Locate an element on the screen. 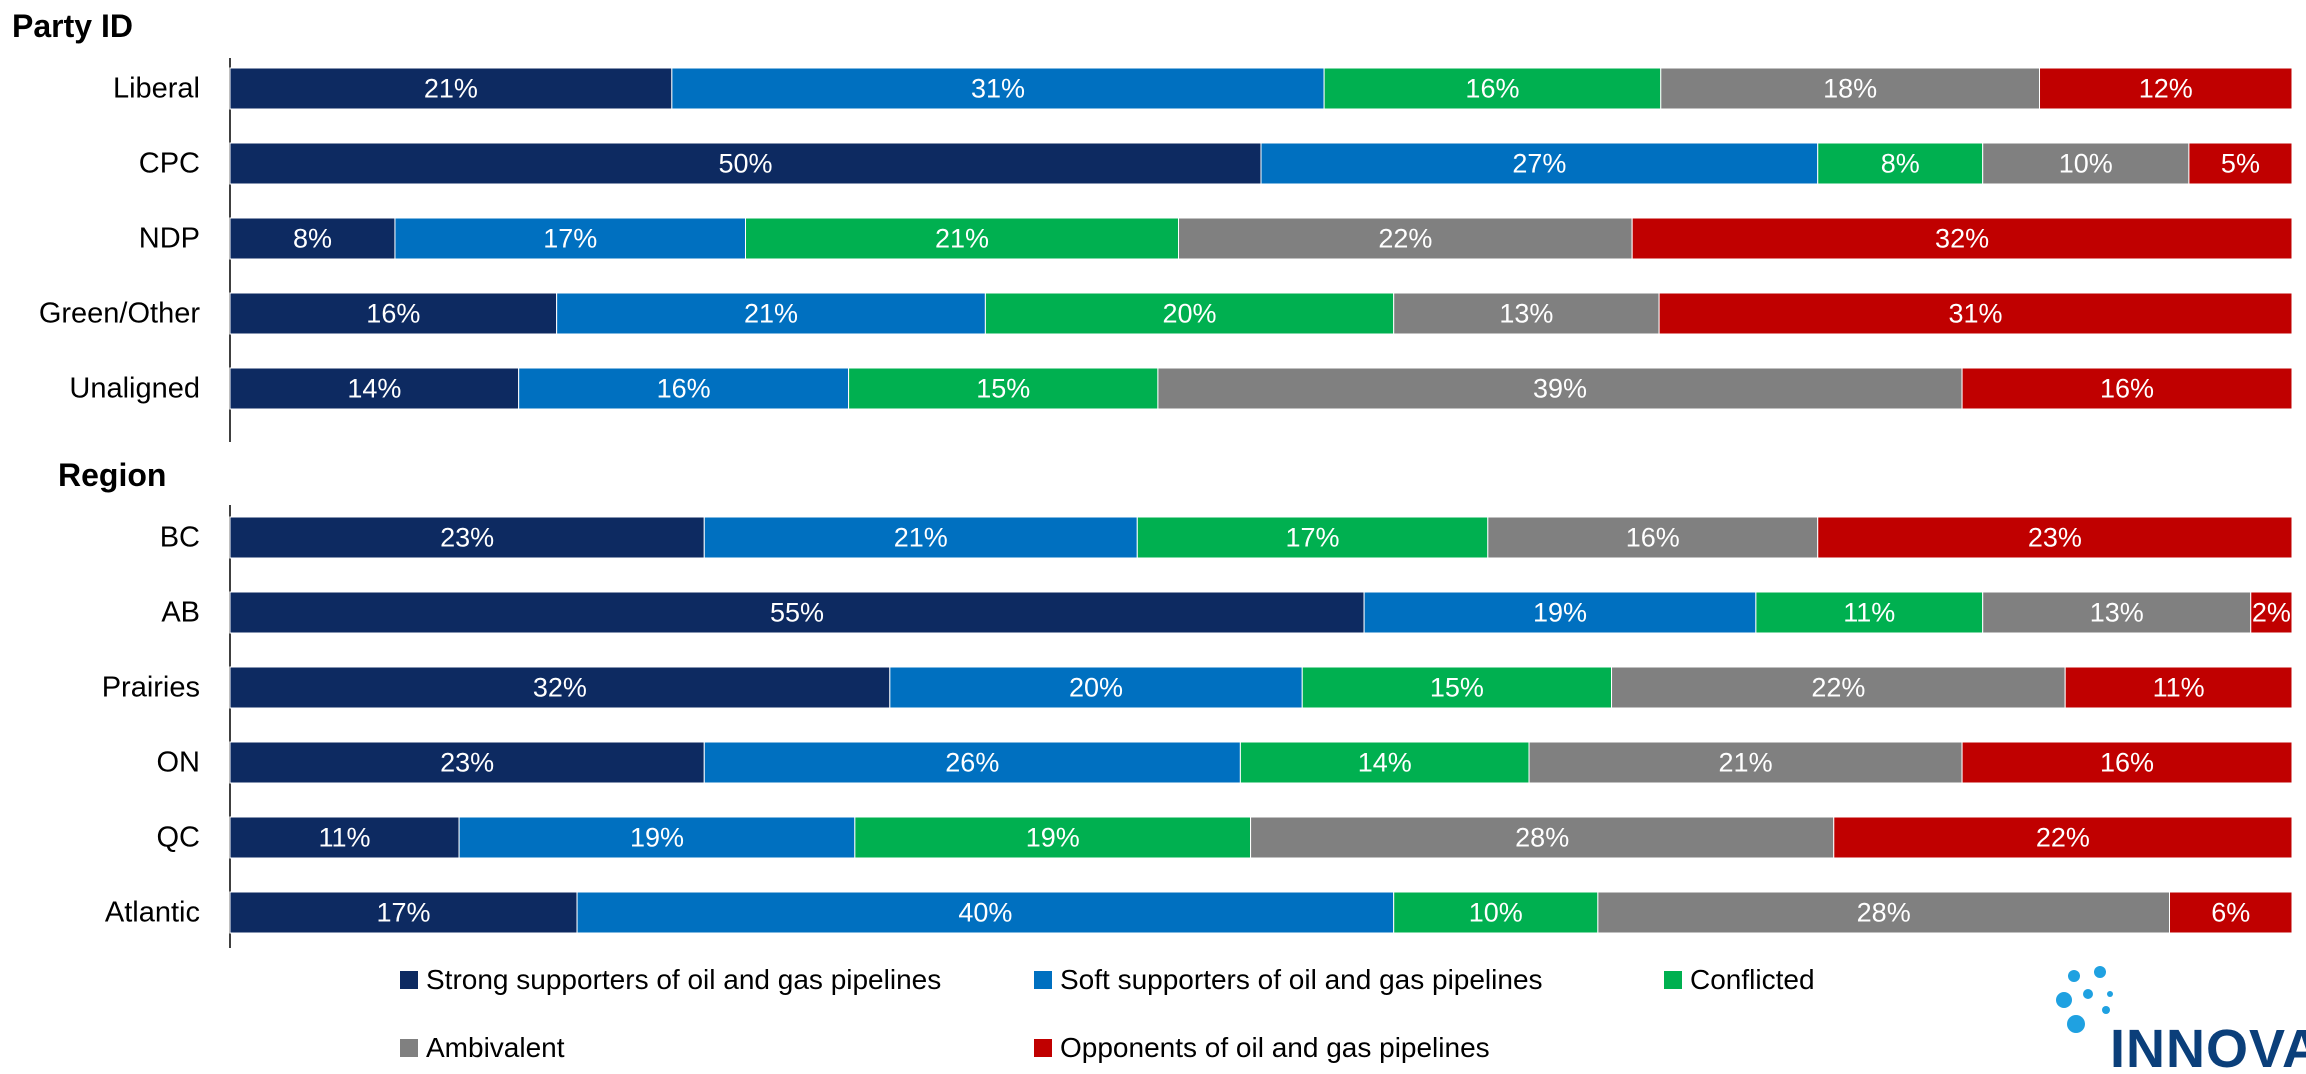  legend-item-ambivalent: Ambivalent is located at coordinates (482, 1048).